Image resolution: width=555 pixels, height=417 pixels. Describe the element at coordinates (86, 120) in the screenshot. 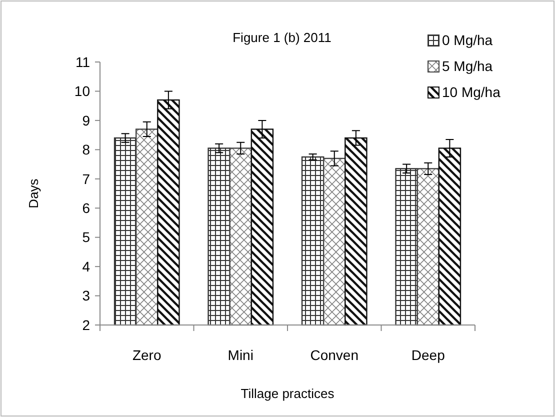

I see `y-tick-label: 9` at that location.